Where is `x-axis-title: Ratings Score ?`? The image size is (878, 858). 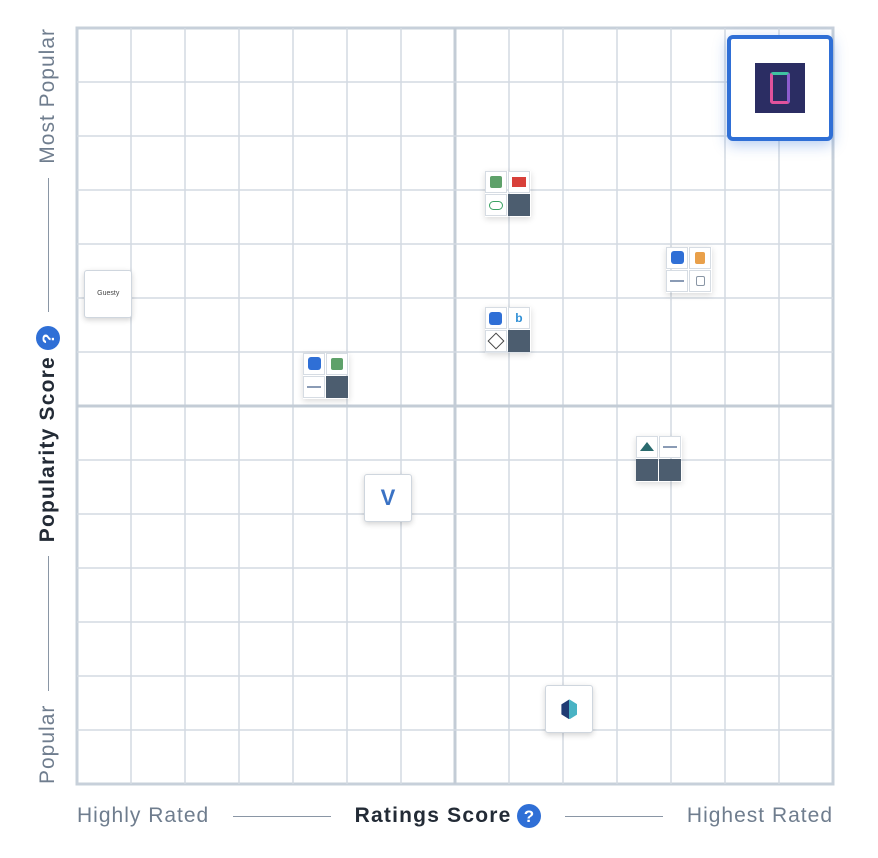
x-axis-title: Ratings Score ? is located at coordinates (448, 816).